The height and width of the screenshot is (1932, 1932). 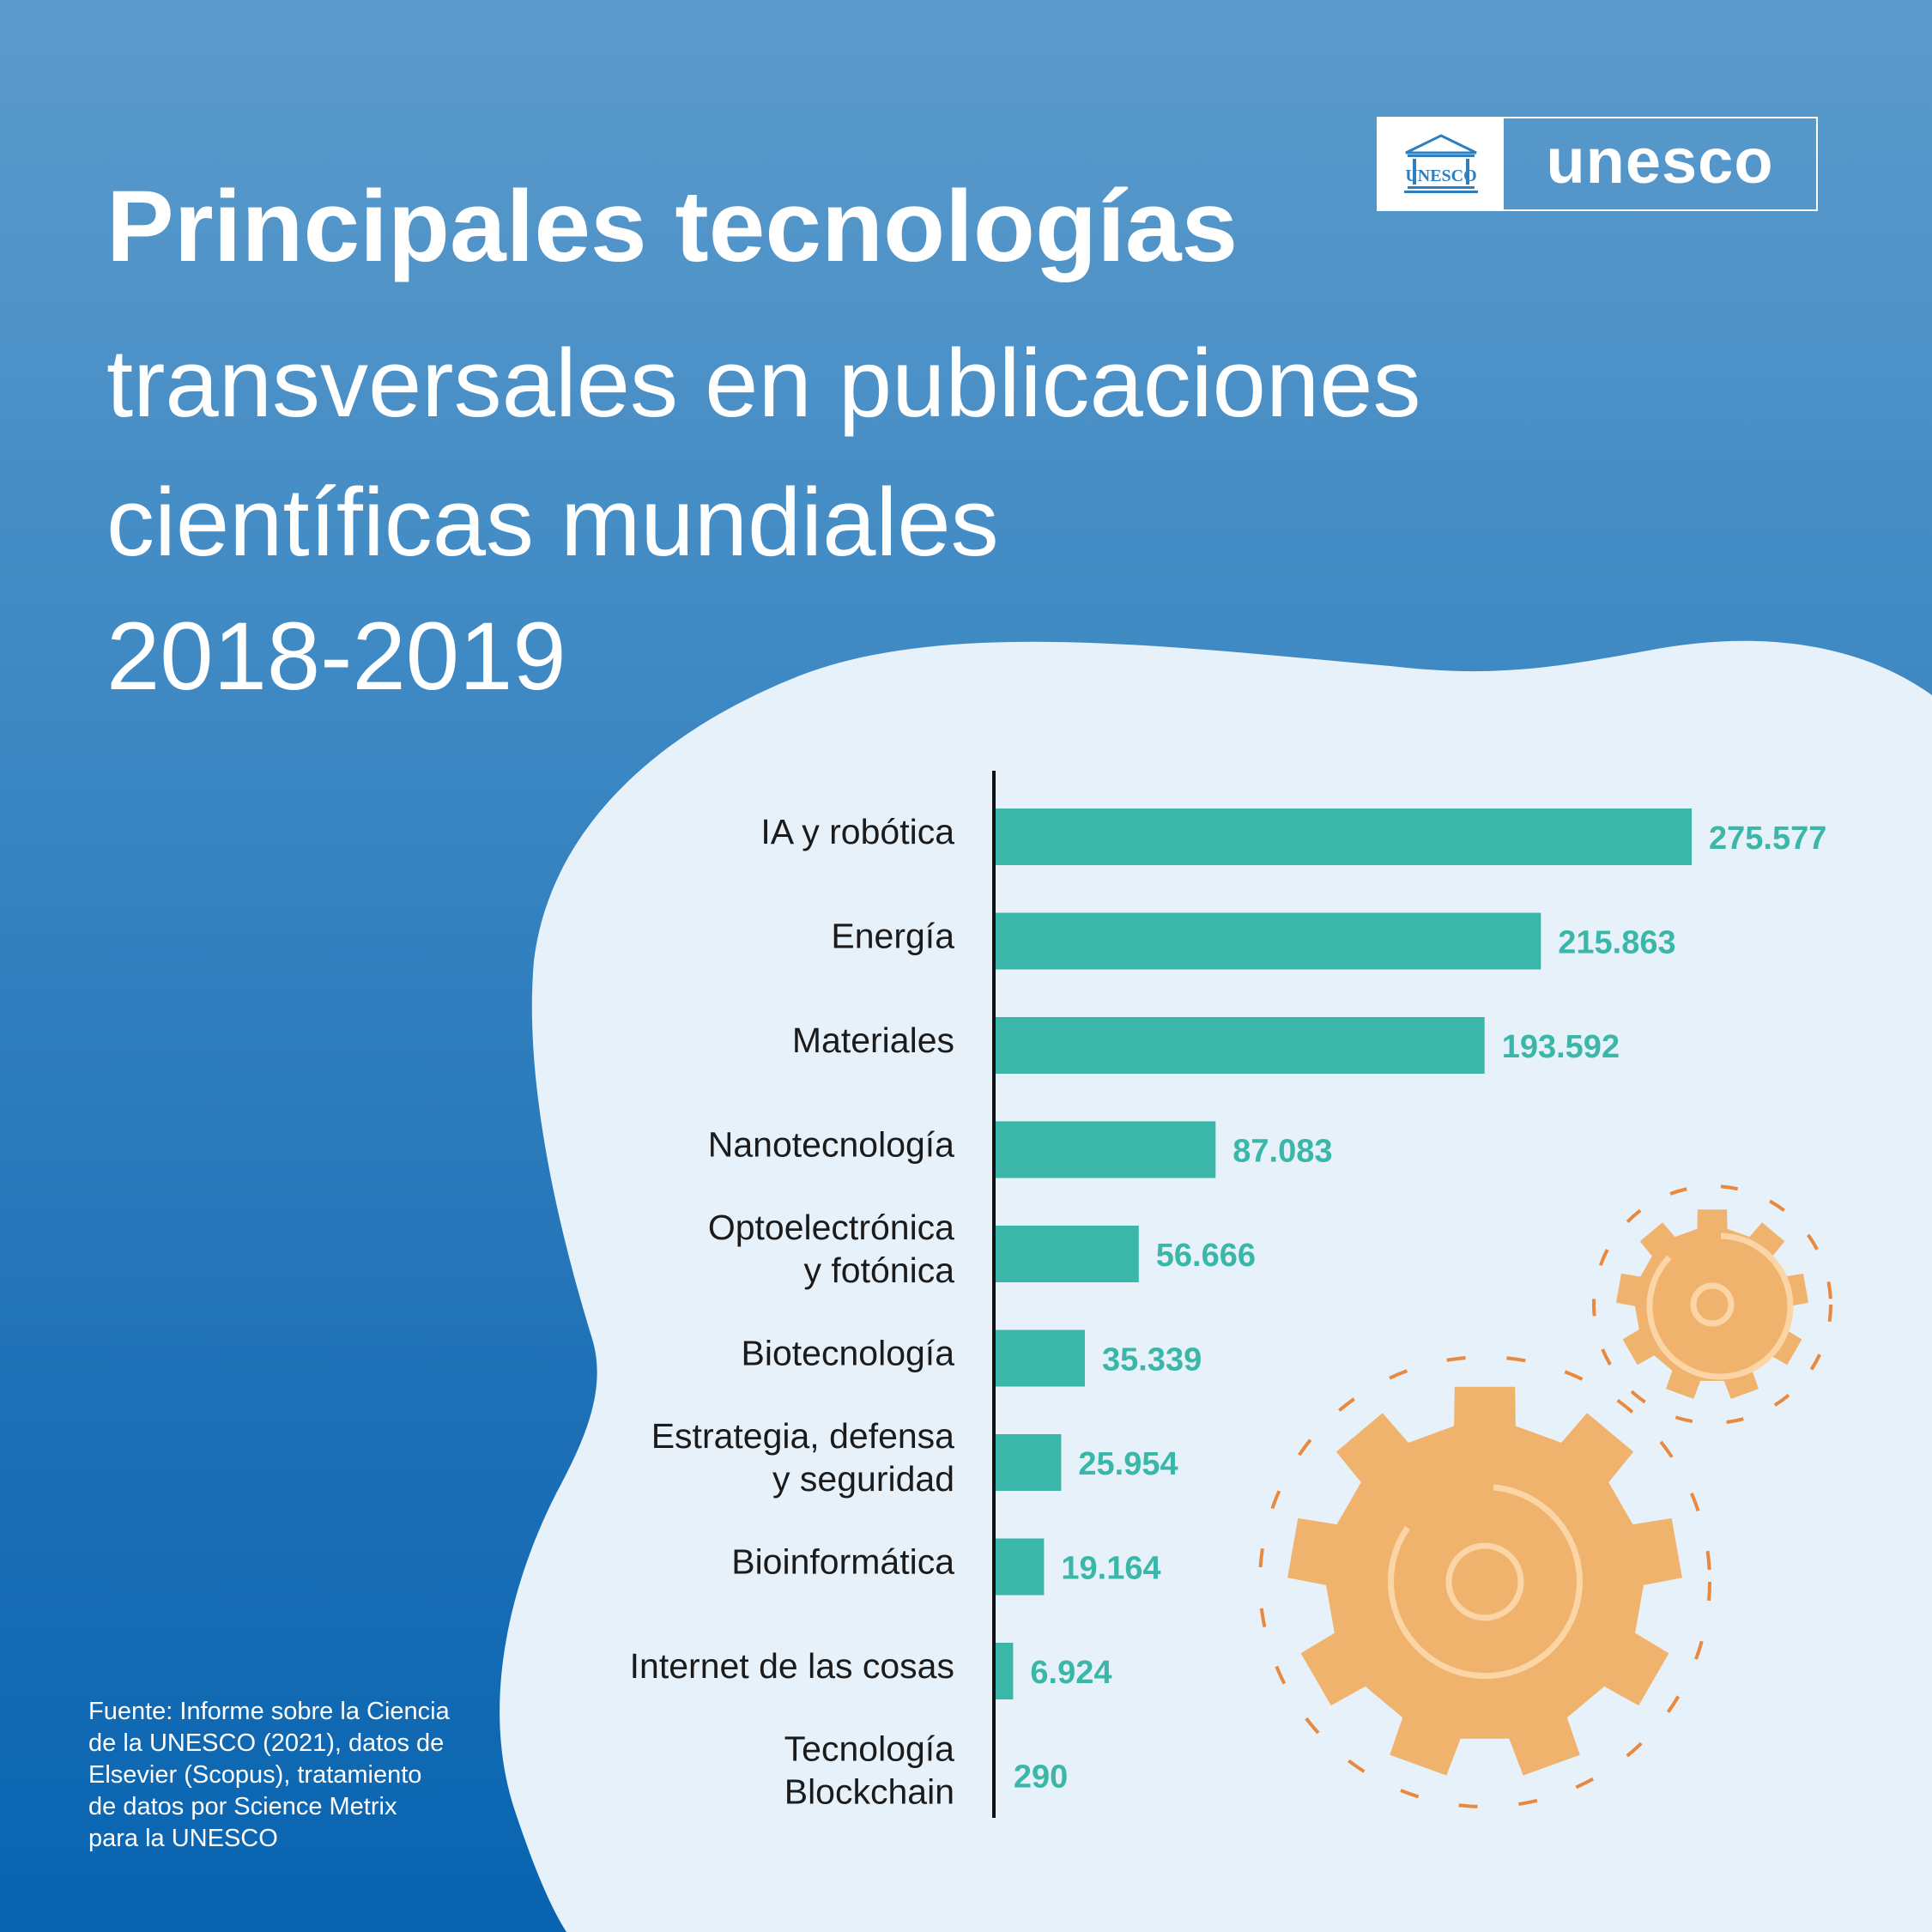 What do you see at coordinates (869, 1792) in the screenshot?
I see `category-label: Blockchain` at bounding box center [869, 1792].